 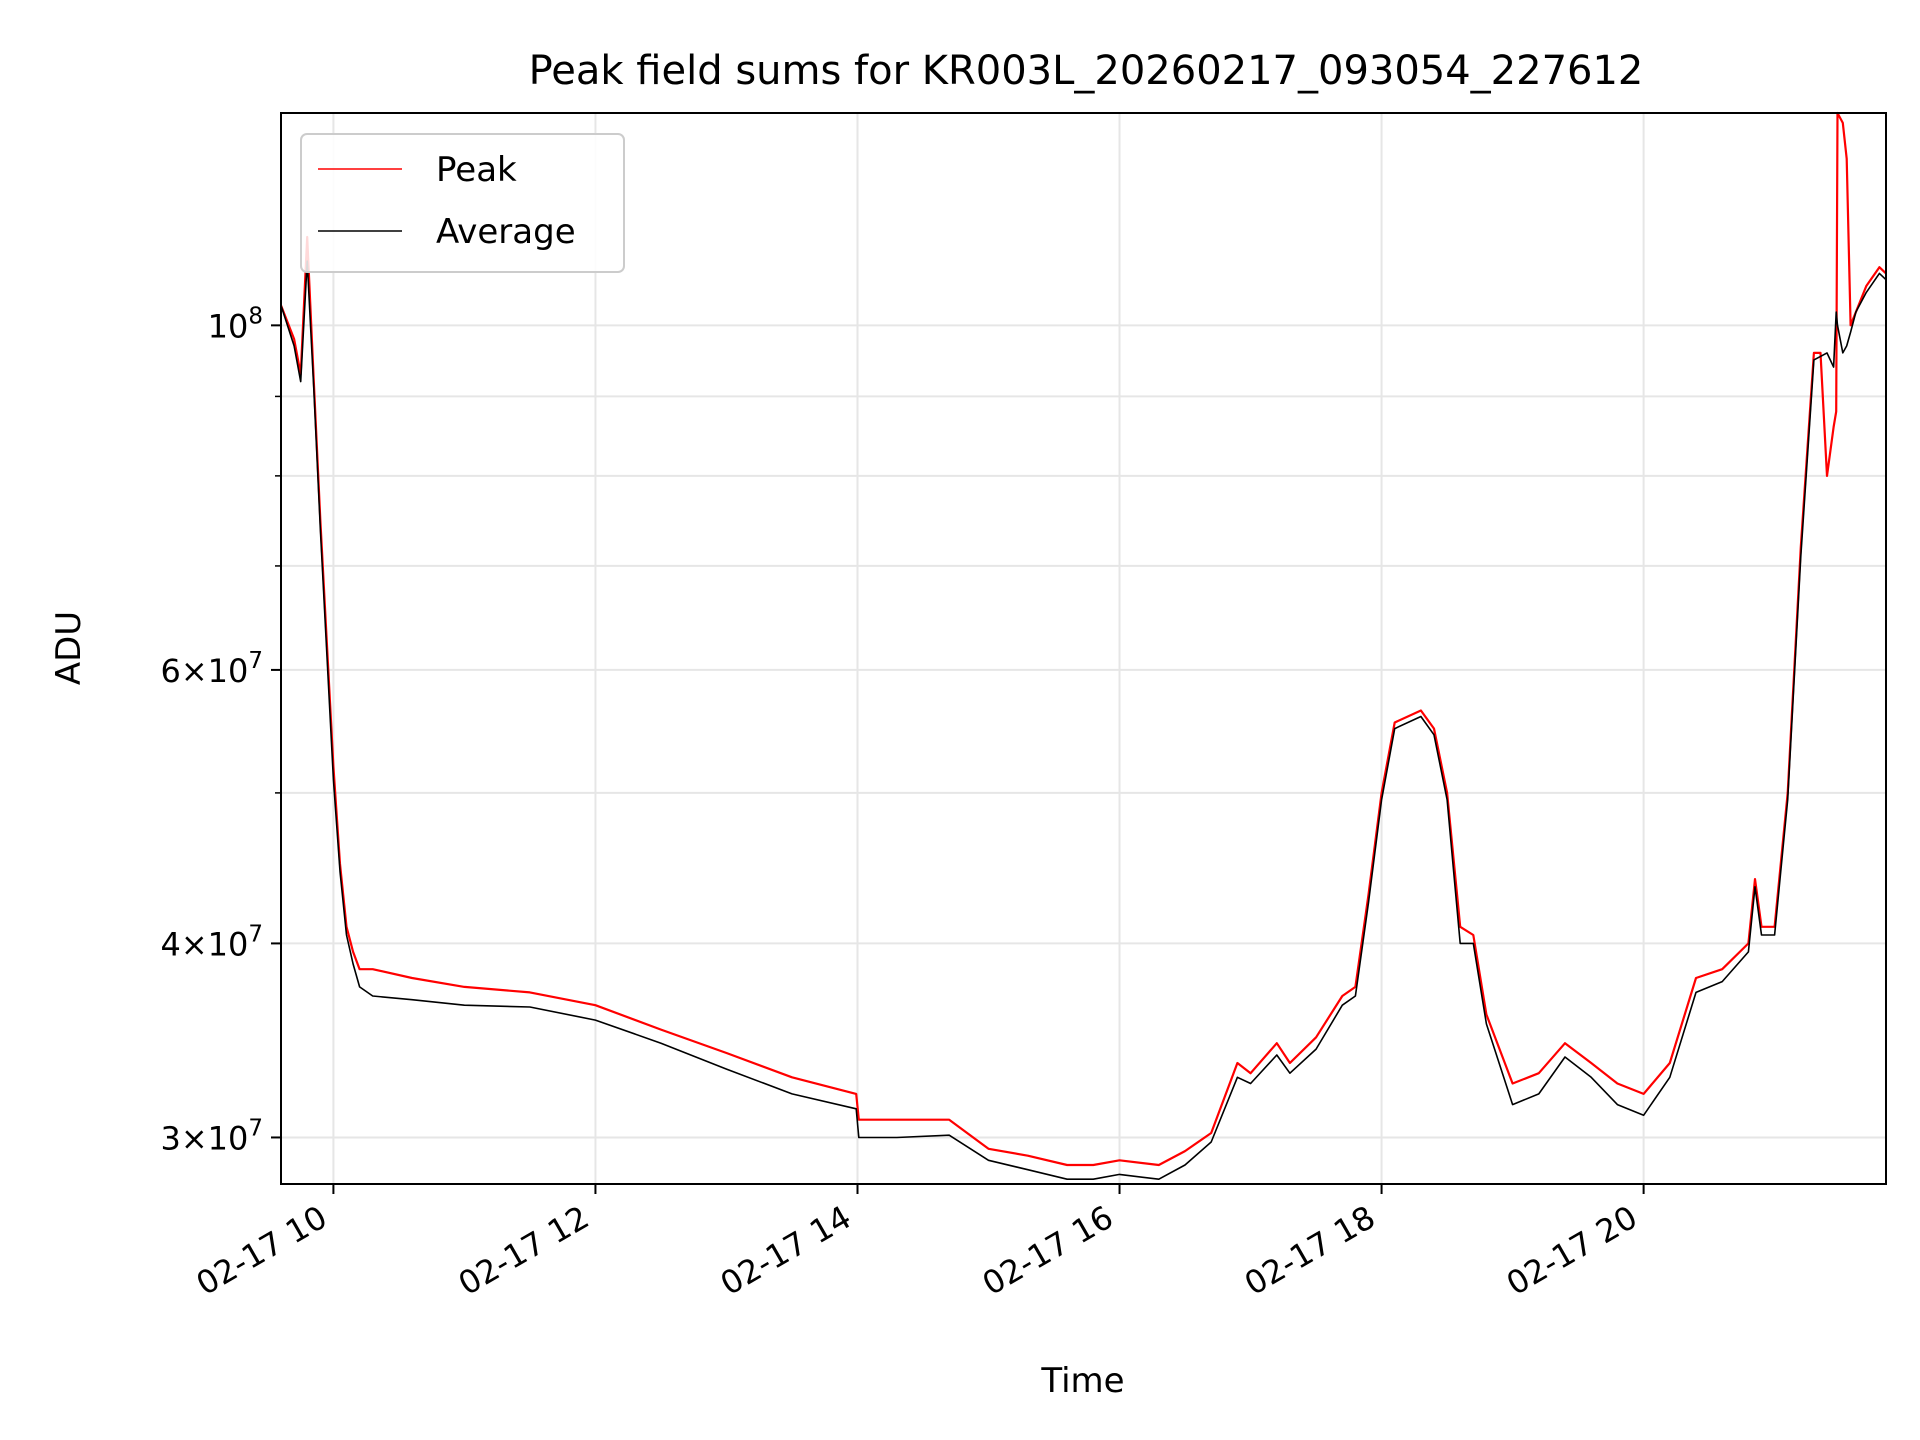 I want to click on y-axis-ticks: 3×107 4×107 6×107 108, so click(x=220, y=730).